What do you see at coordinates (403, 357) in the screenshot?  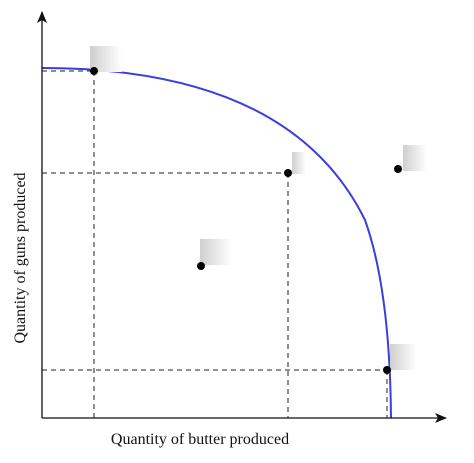 I see `label-box-c` at bounding box center [403, 357].